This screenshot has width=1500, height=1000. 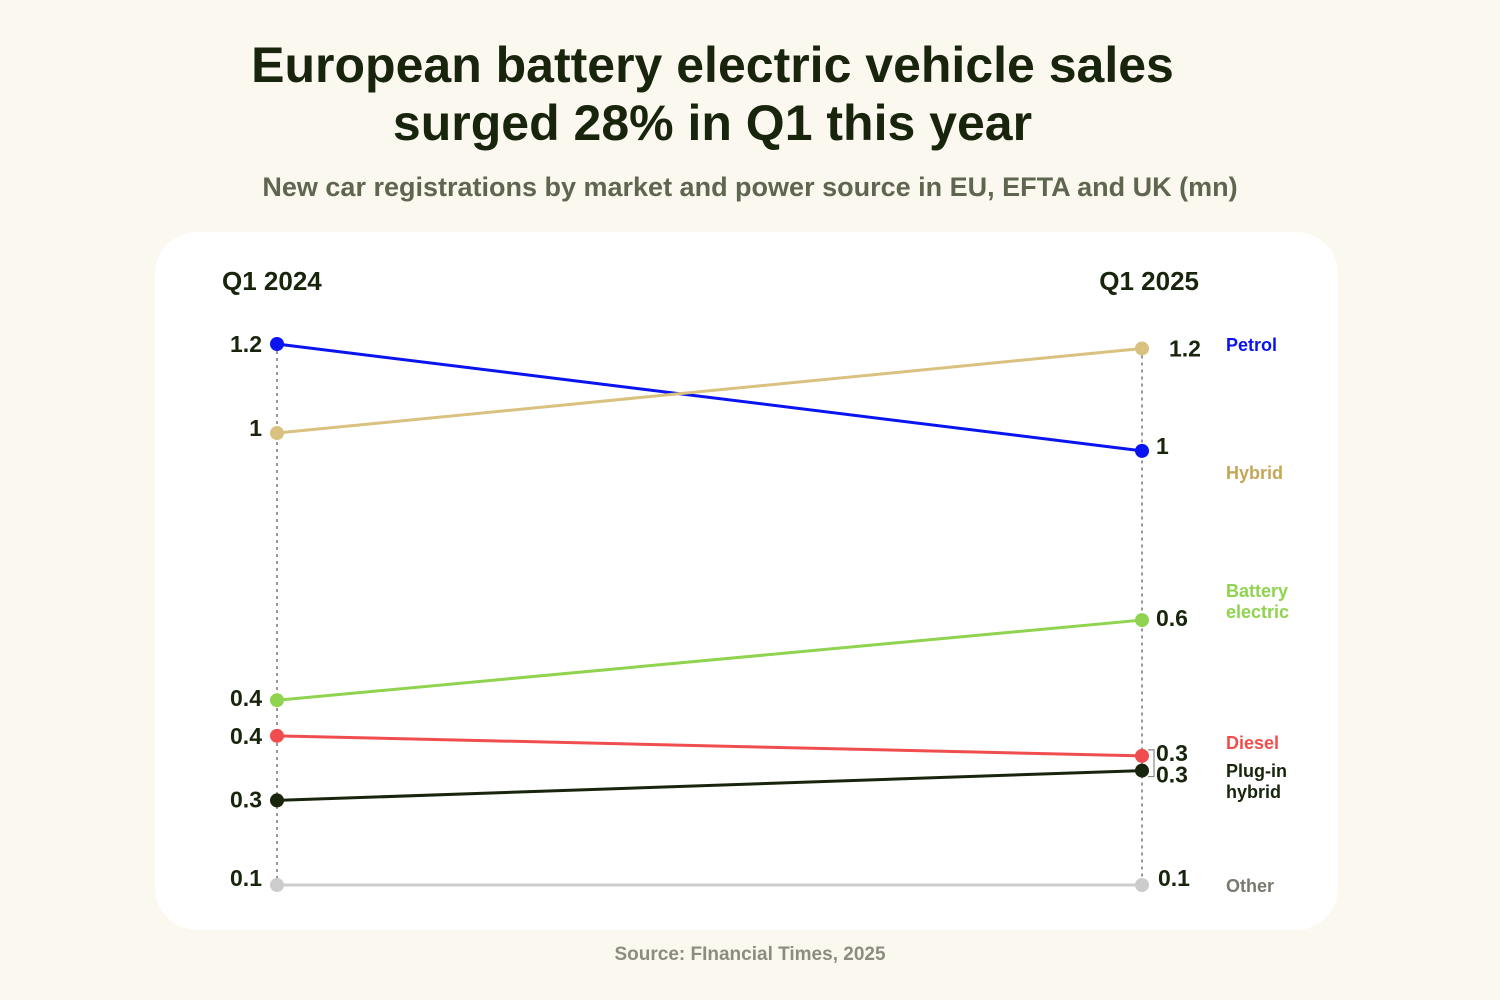 What do you see at coordinates (246, 799) in the screenshot?
I see `value-label-plug-in-hybrid-q1-2024: 0.3` at bounding box center [246, 799].